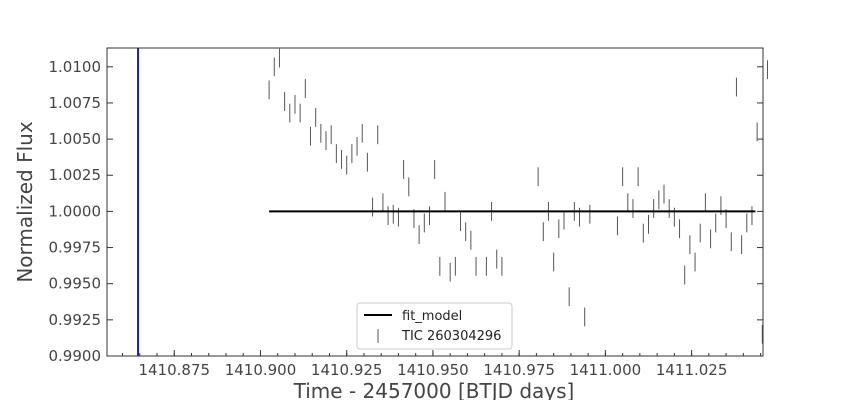  I want to click on legend-box, so click(434, 326).